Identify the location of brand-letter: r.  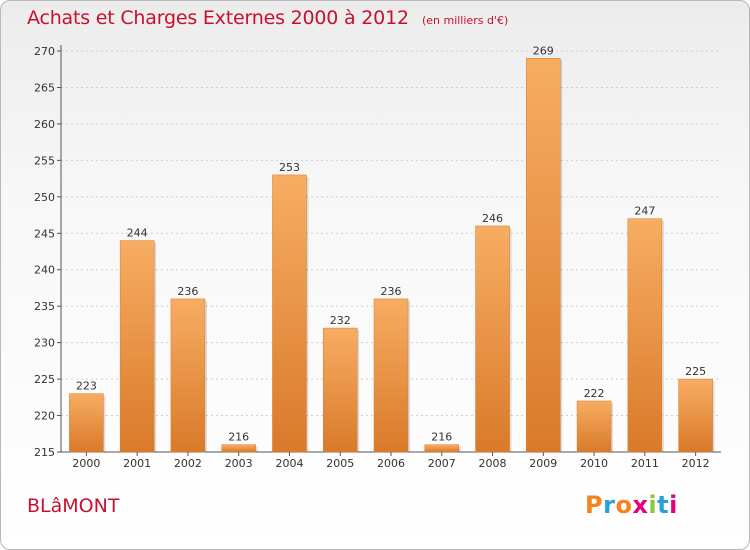
(609, 505).